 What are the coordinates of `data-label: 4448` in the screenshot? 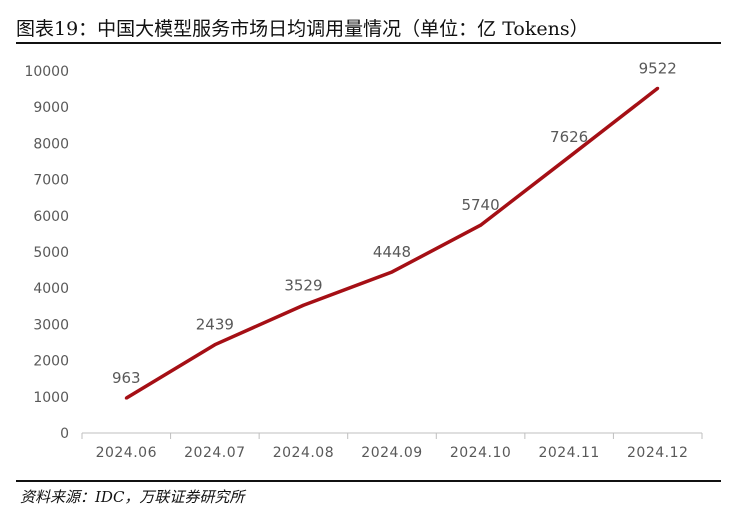 It's located at (392, 252).